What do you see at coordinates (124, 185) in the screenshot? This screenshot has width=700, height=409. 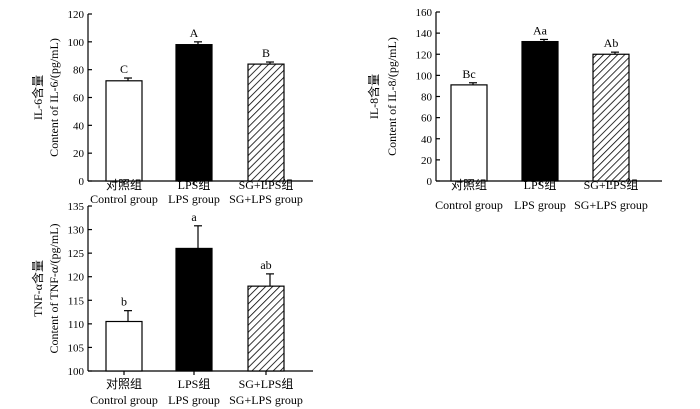 I see `il6-category-label-cn: 对照组` at bounding box center [124, 185].